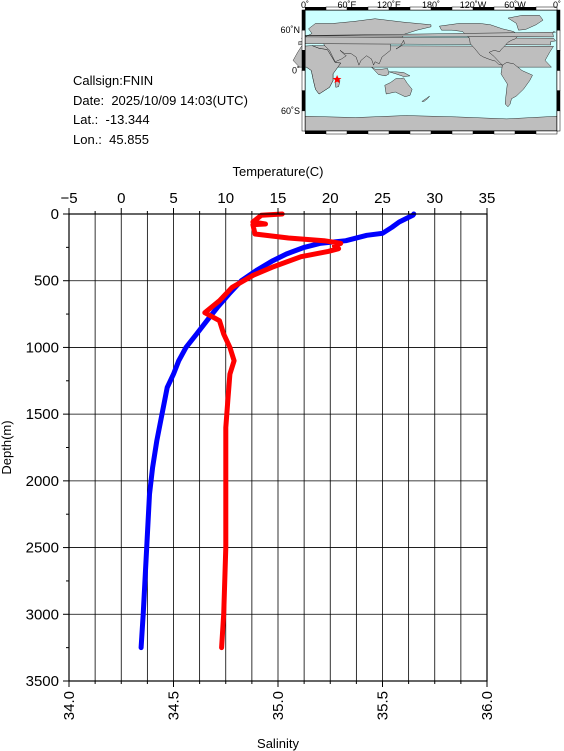 The image size is (564, 751). I want to click on depth-tick-label: 2000, so click(42, 481).